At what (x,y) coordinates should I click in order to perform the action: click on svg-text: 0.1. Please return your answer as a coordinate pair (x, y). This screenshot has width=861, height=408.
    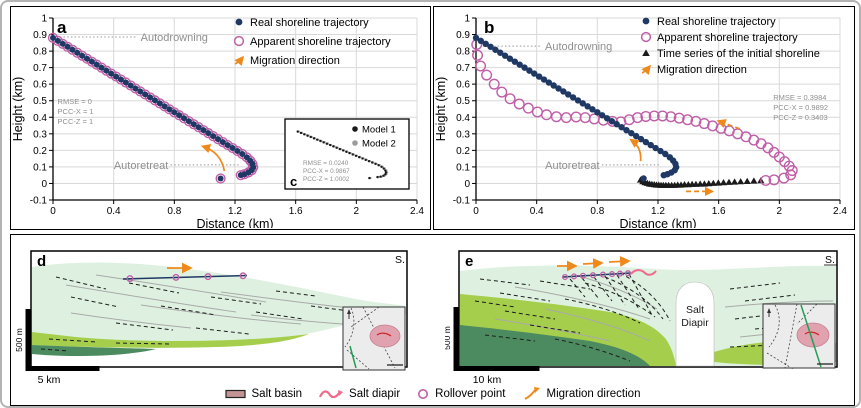
    Looking at the image, I should click on (40, 167).